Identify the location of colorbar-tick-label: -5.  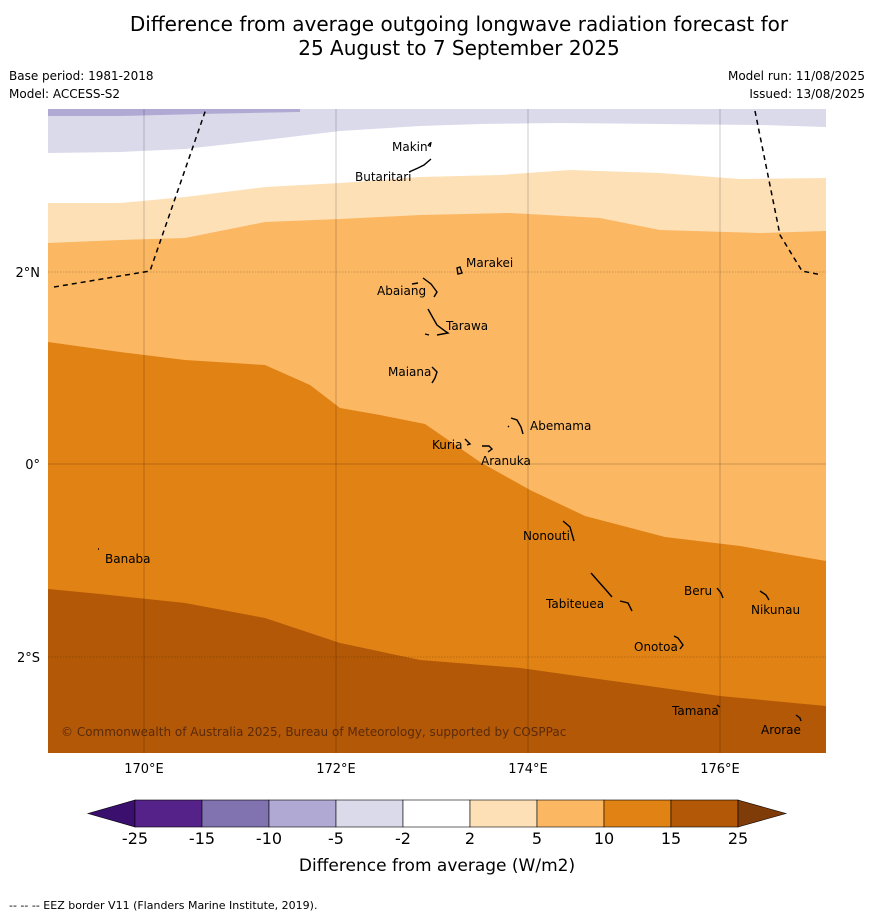
(336, 838).